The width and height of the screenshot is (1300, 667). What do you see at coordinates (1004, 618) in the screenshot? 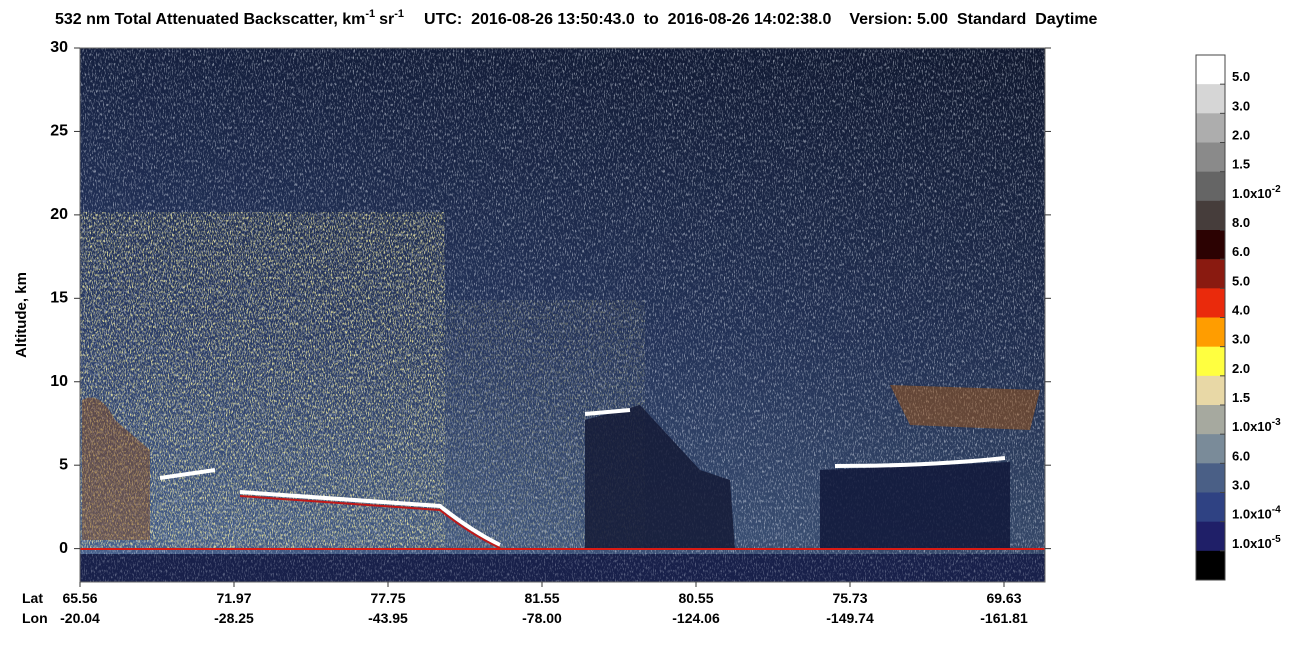
I see `x-tick-label: -161.81` at bounding box center [1004, 618].